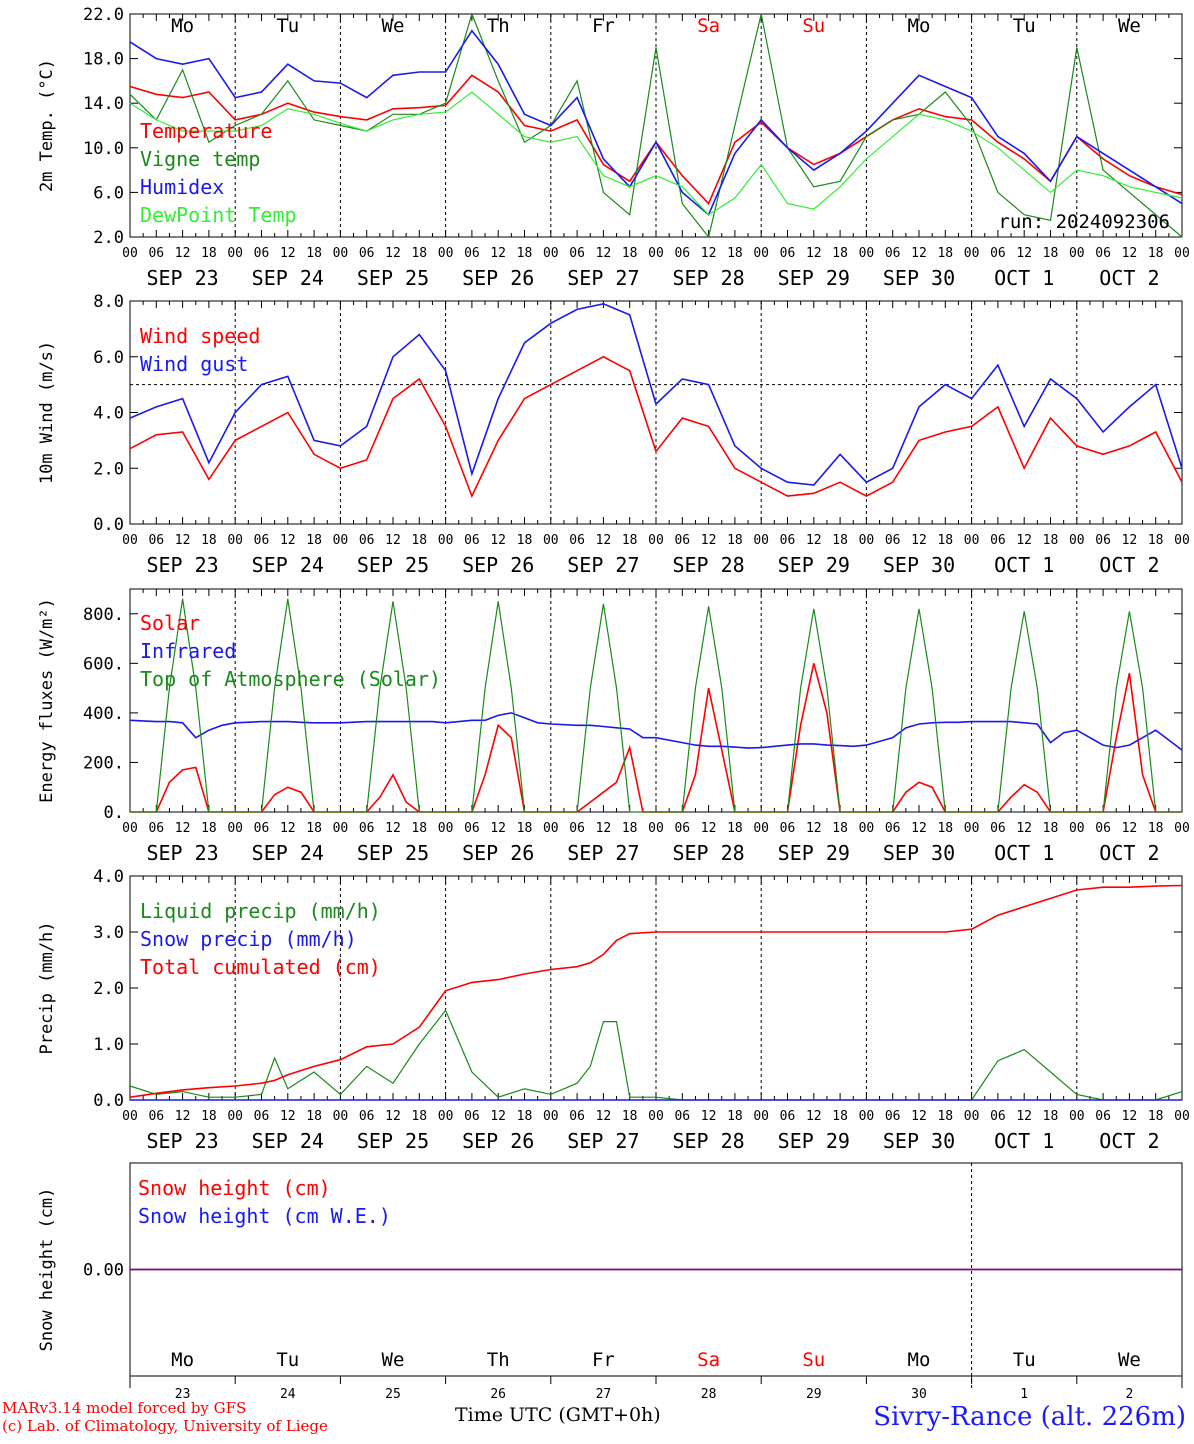 The height and width of the screenshot is (1444, 1194). What do you see at coordinates (290, 679) in the screenshot?
I see `legend-entry: Top of Atmosphere (Solar)` at bounding box center [290, 679].